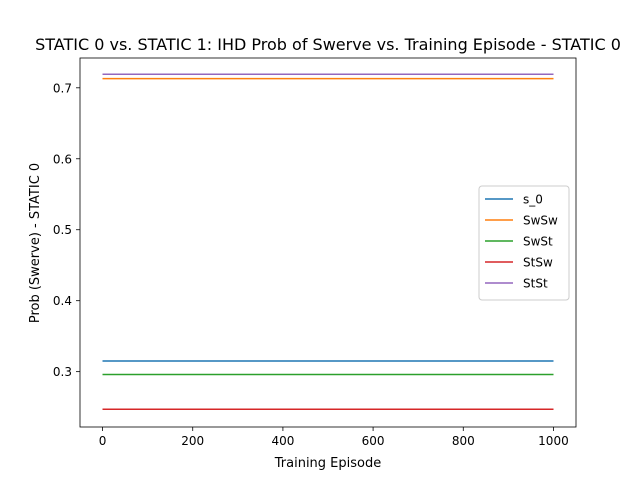  What do you see at coordinates (192, 441) in the screenshot?
I see `x-tick-label: 200` at bounding box center [192, 441].